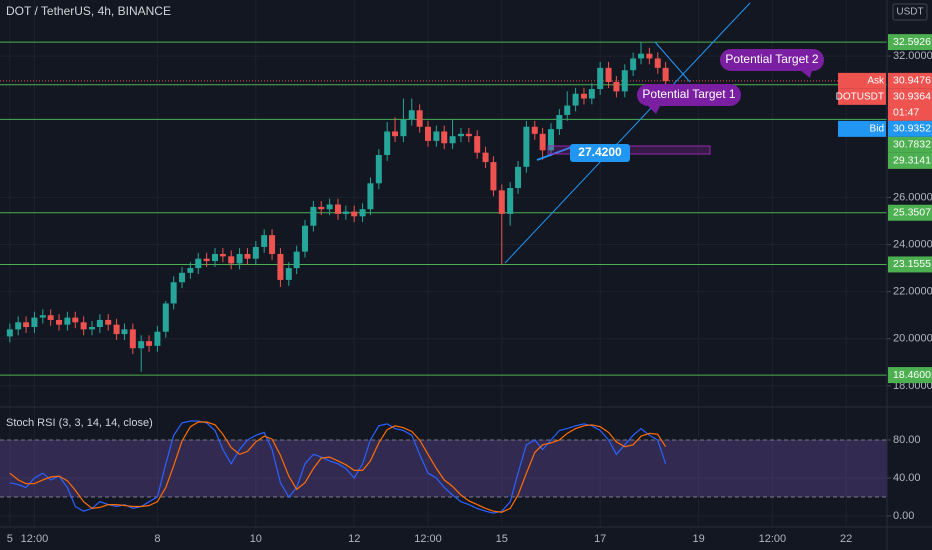 This screenshot has width=932, height=550. What do you see at coordinates (912, 292) in the screenshot?
I see `y-tick-label: 22.0000` at bounding box center [912, 292].